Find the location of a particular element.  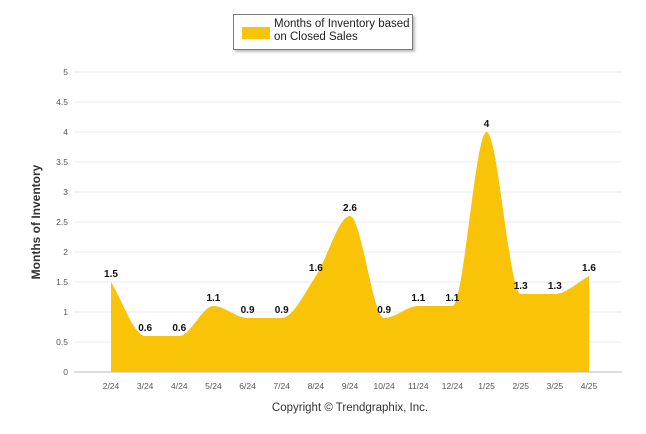

x-tick-label: 4/25 is located at coordinates (589, 386).